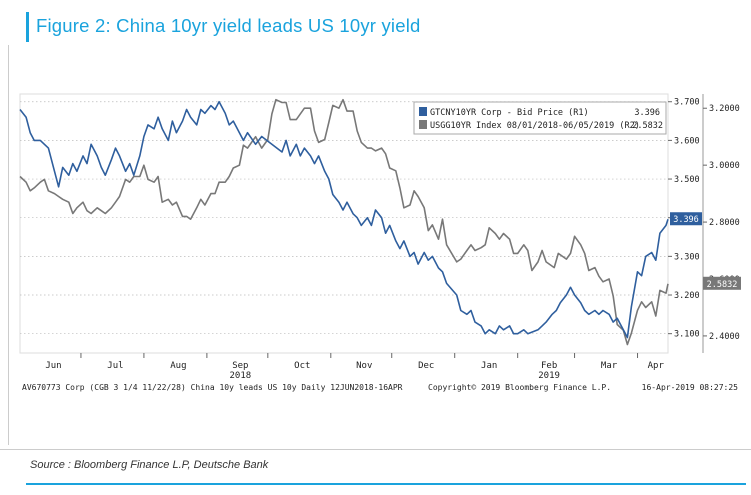 This screenshot has width=751, height=495. Describe the element at coordinates (549, 366) in the screenshot. I see `x-tick-label: Feb` at that location.